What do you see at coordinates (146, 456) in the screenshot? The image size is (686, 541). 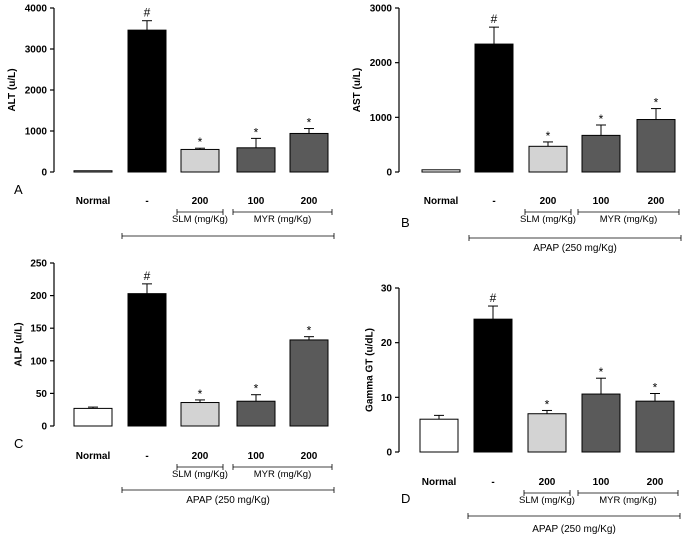 I see `panel-c-category-label: -` at bounding box center [146, 456].